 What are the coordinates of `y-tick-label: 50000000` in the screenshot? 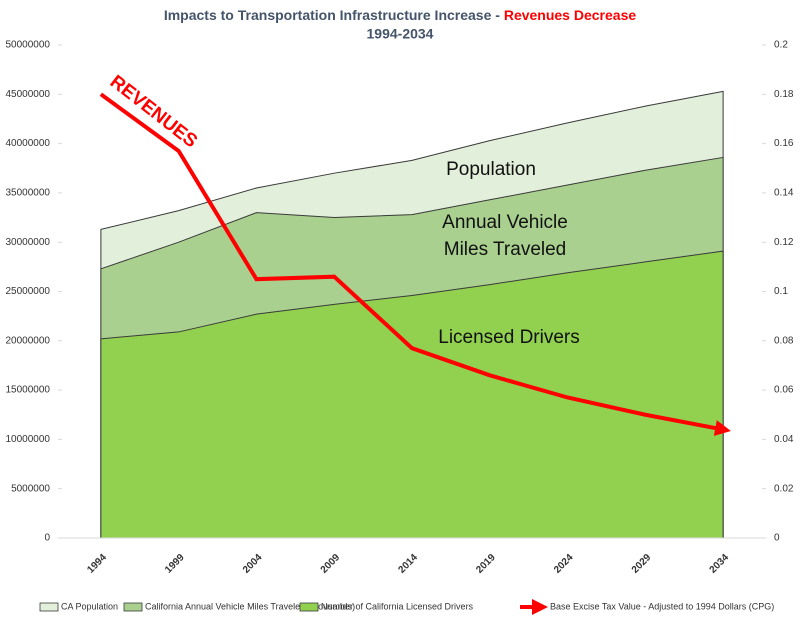 It's located at (28, 45).